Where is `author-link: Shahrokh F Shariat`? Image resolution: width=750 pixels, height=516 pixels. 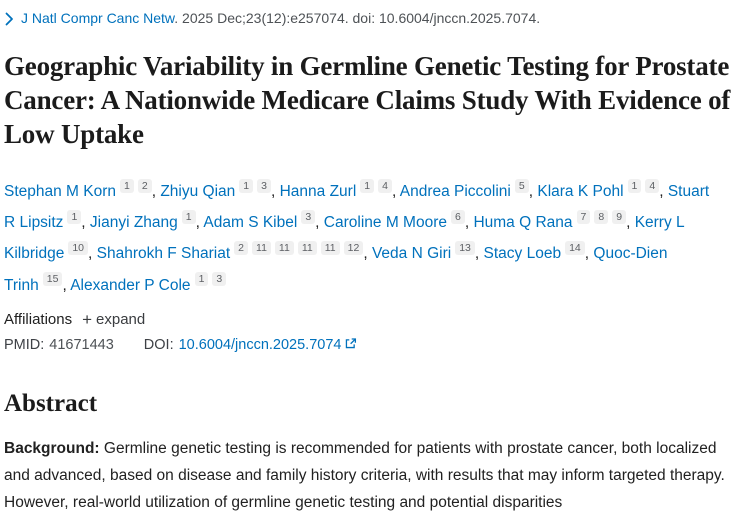 author-link: Shahrokh F Shariat is located at coordinates (163, 254).